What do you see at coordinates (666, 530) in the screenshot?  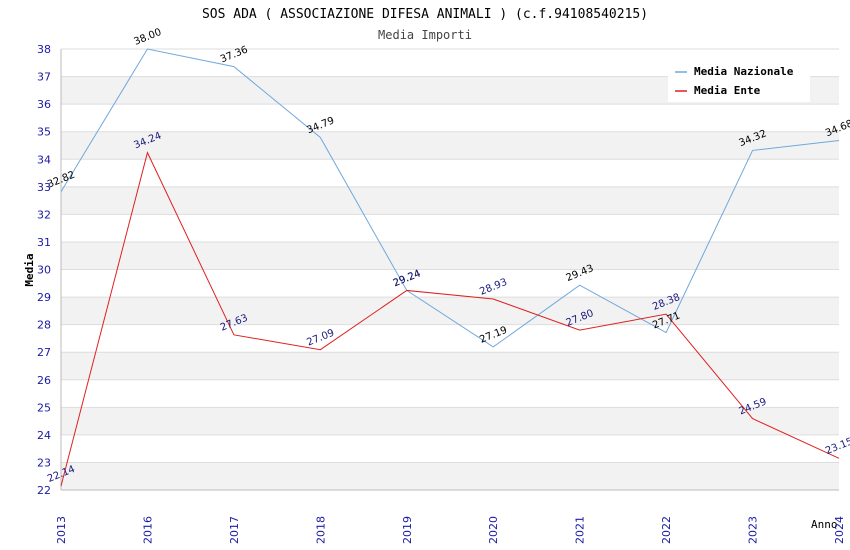 I see `x-tick-label: 2022` at bounding box center [666, 530].